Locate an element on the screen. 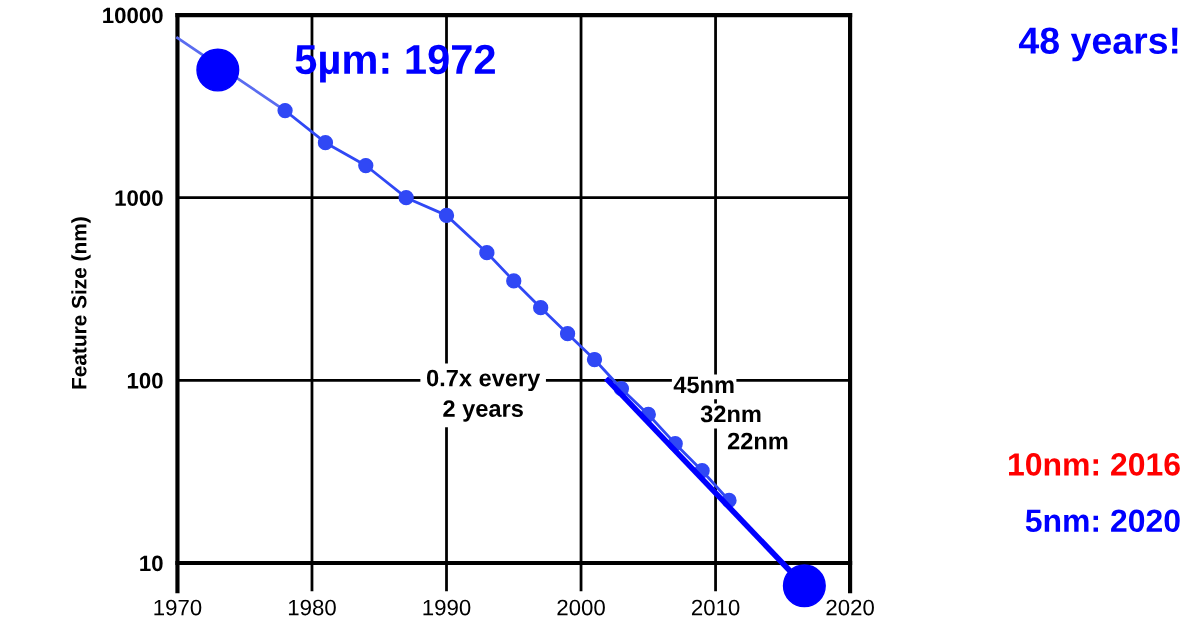 The image size is (1199, 627). annotation: 32nm is located at coordinates (730, 414).